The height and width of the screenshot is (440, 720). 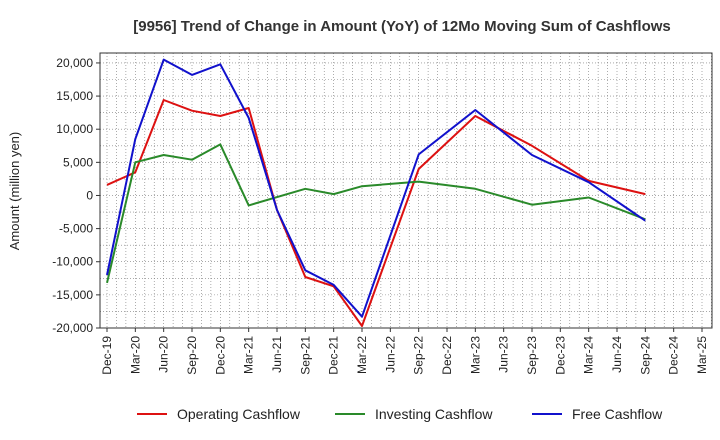 I want to click on y-tick-label: -20,000, so click(x=72, y=328).